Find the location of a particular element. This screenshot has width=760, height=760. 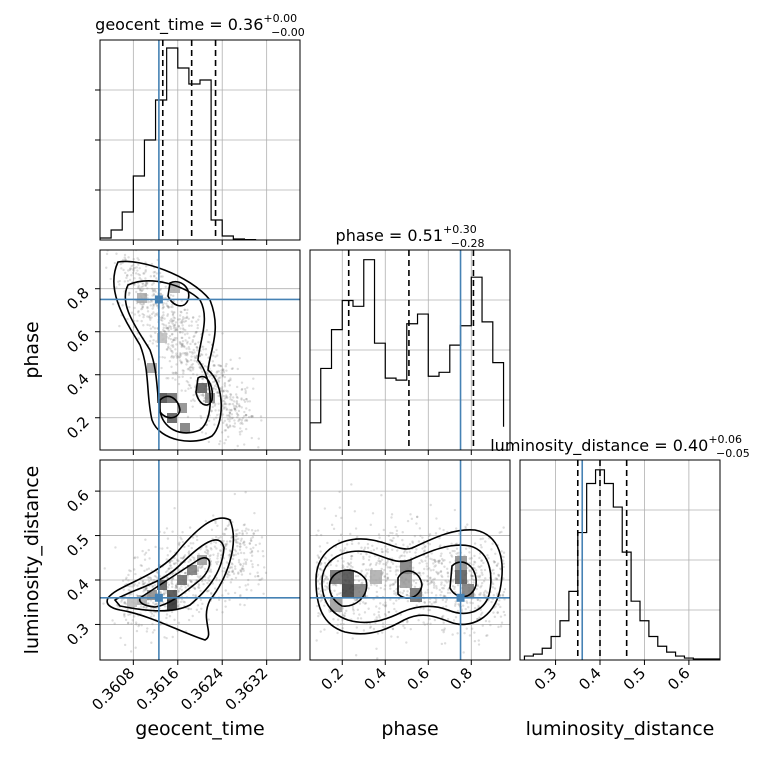

hist-panel-phase is located at coordinates (410, 350).